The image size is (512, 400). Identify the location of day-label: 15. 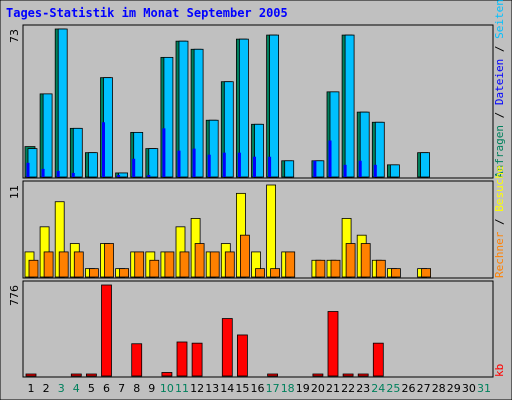
(242, 388).